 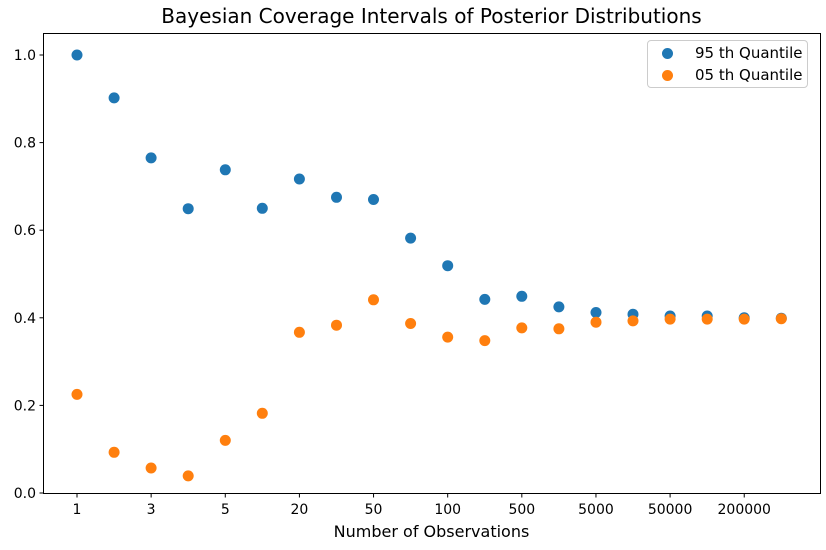 What do you see at coordinates (77, 510) in the screenshot?
I see `x-tick-label: 1` at bounding box center [77, 510].